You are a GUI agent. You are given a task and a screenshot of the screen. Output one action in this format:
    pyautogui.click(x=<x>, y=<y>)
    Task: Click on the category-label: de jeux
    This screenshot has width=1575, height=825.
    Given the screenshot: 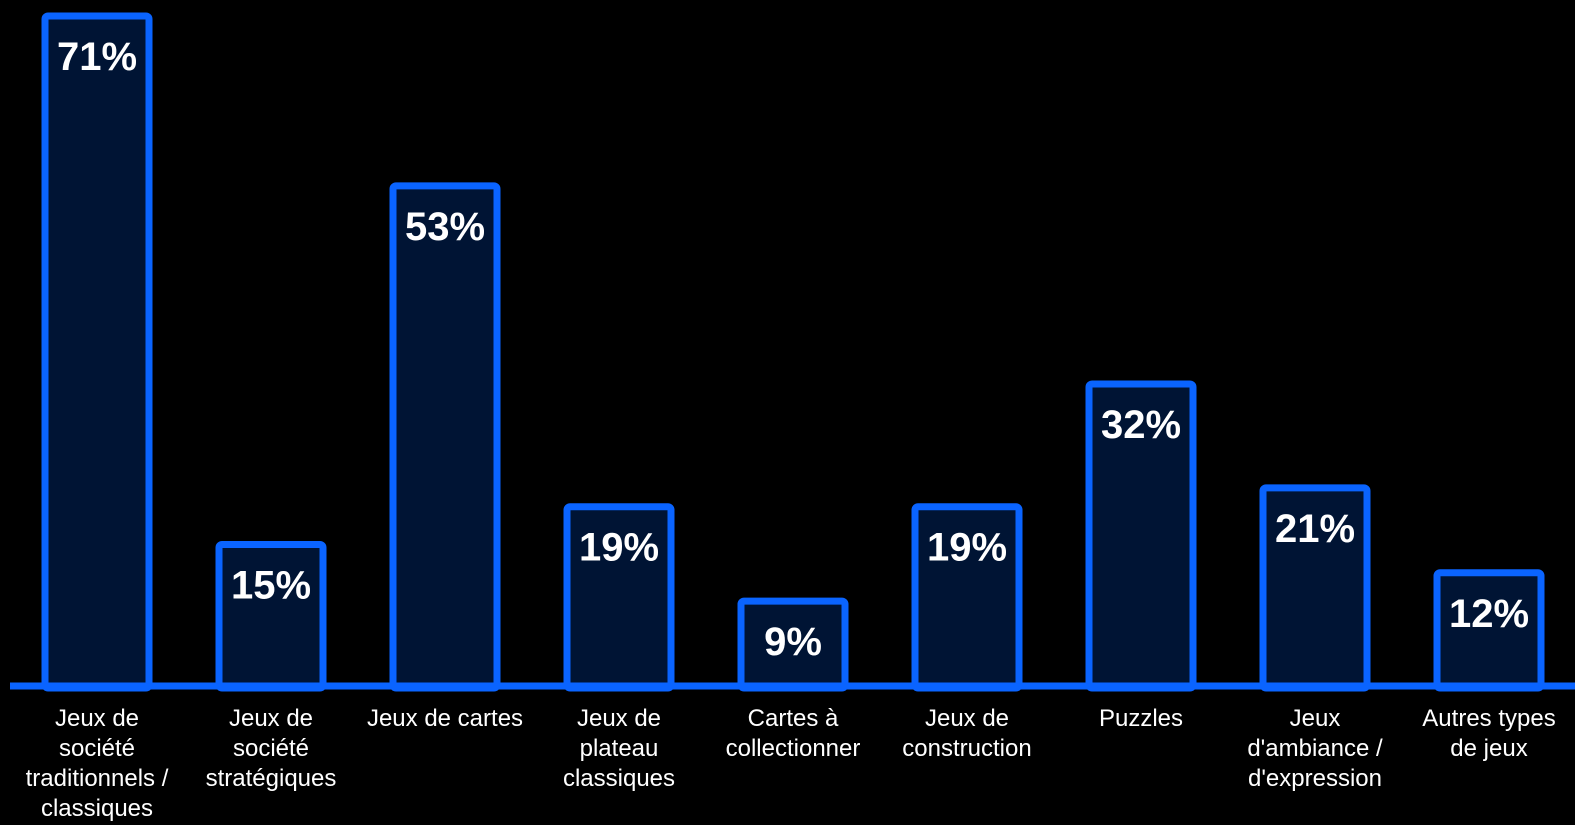 What is the action you would take?
    pyautogui.click(x=1488, y=748)
    